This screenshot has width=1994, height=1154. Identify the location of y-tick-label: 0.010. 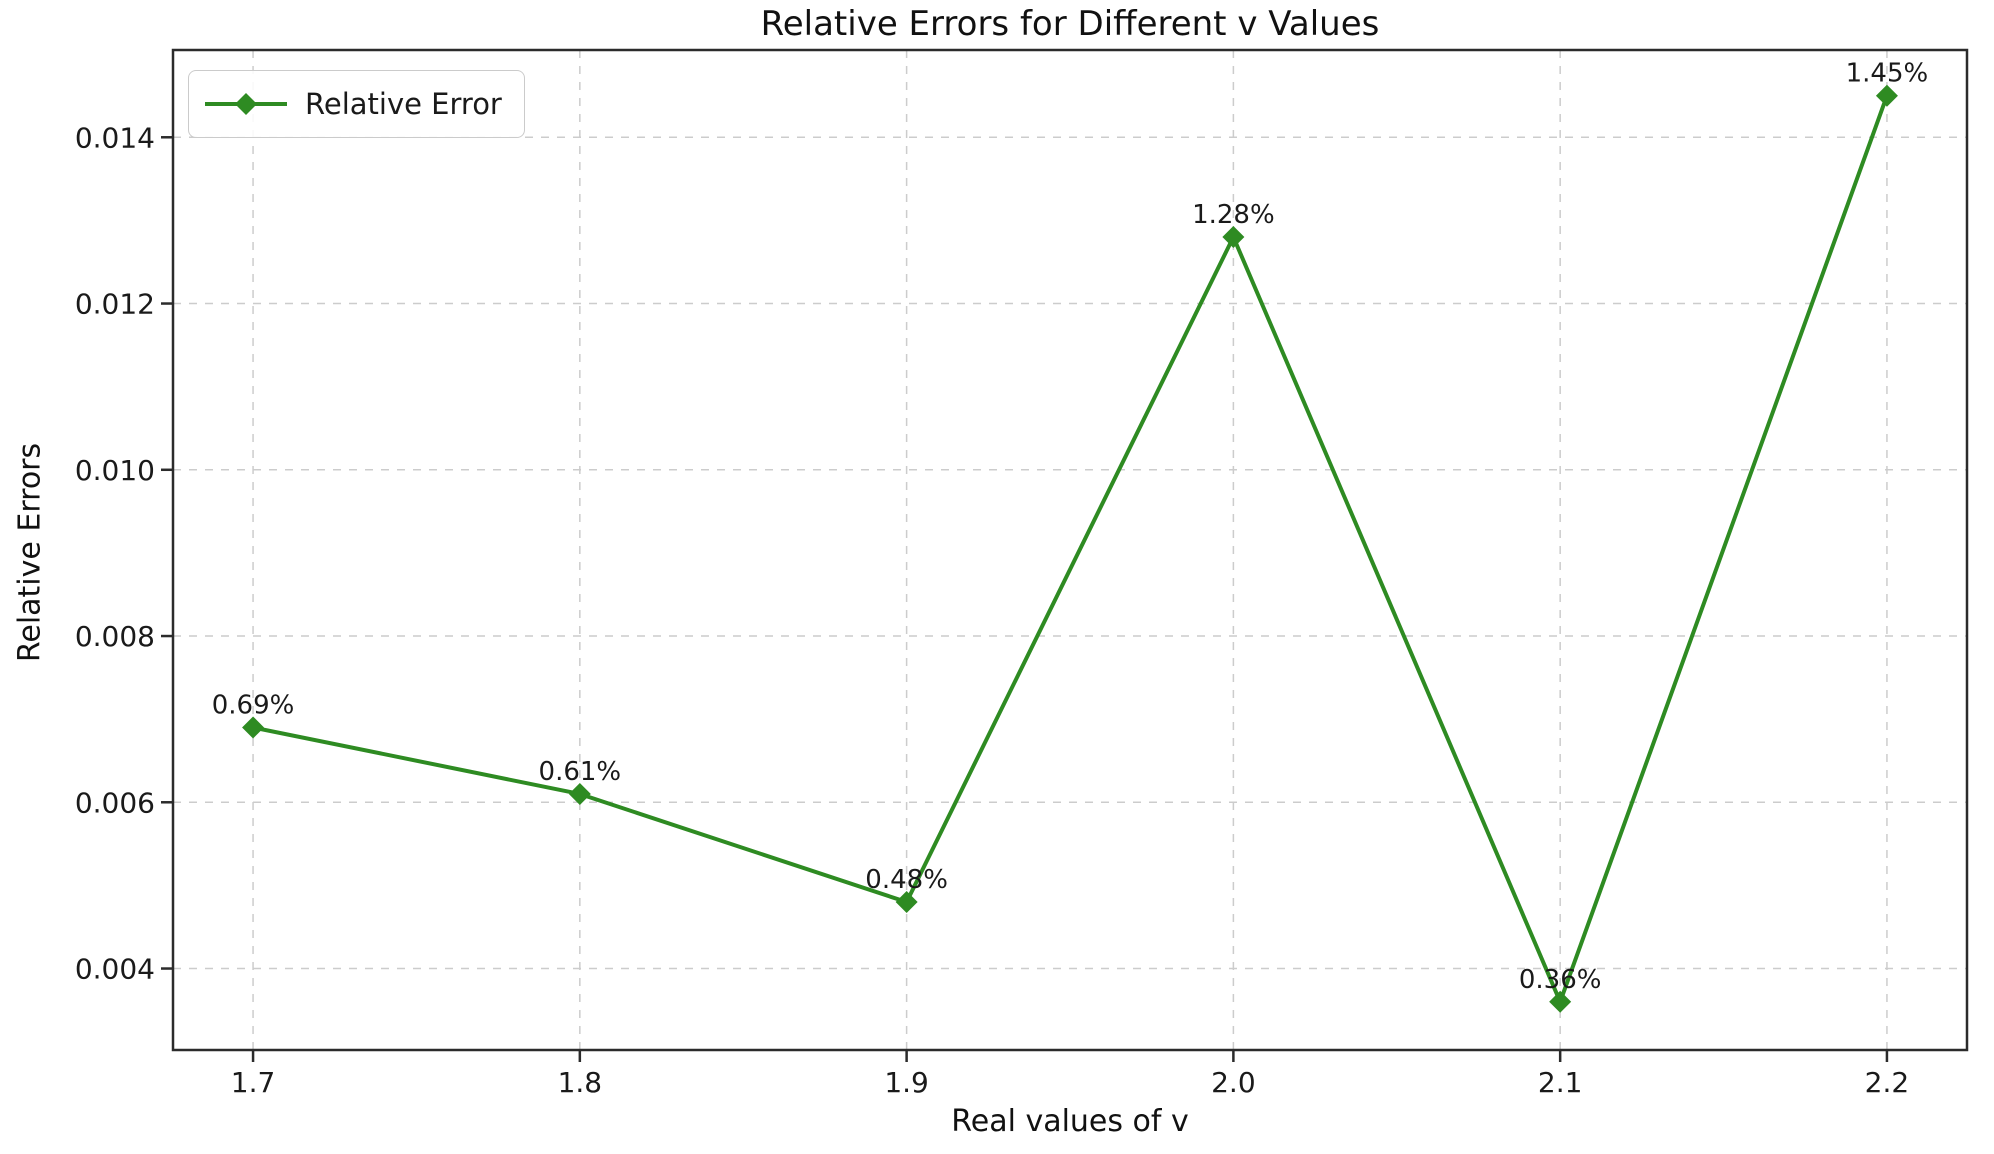
(115, 470).